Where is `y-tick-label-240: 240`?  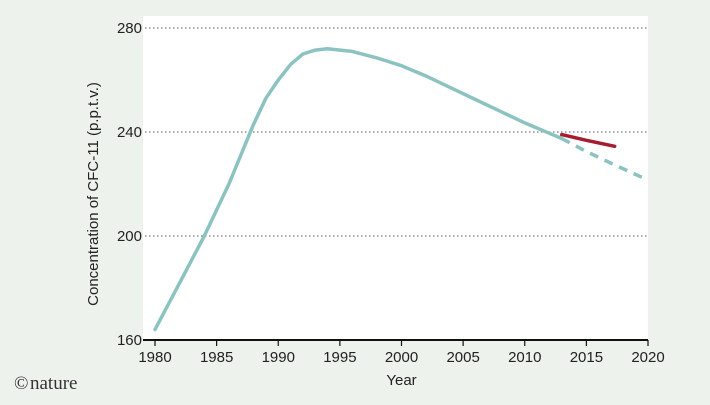 y-tick-label-240: 240 is located at coordinates (129, 132).